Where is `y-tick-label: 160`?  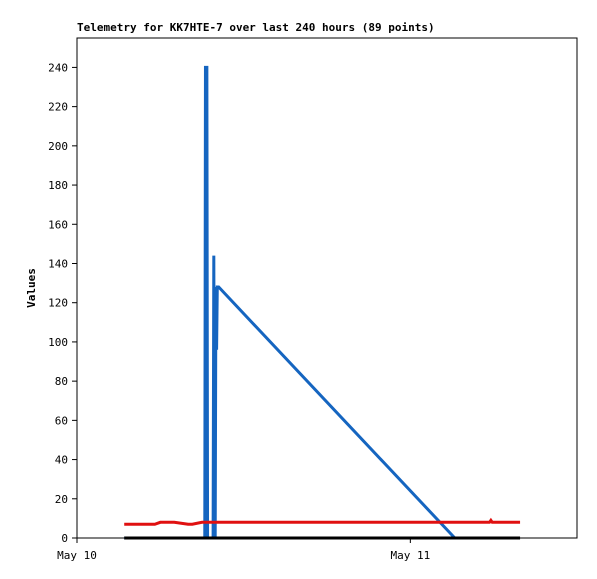
y-tick-label: 160 is located at coordinates (58, 224).